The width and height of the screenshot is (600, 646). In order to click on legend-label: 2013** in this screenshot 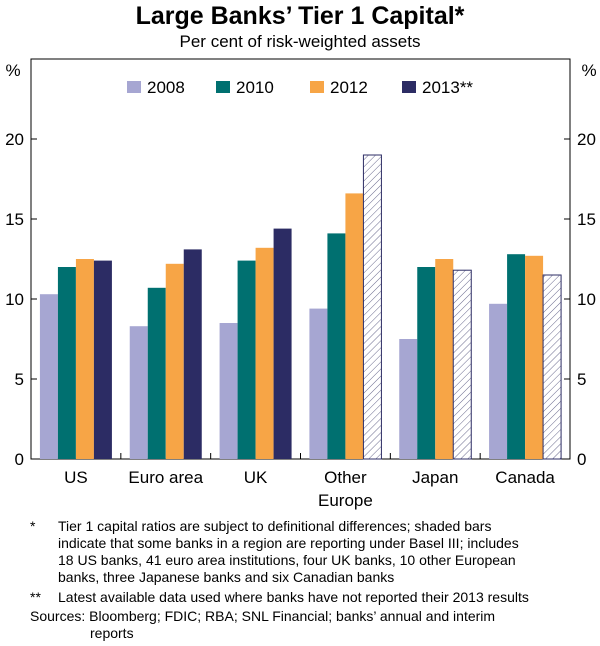, I will do `click(447, 87)`.